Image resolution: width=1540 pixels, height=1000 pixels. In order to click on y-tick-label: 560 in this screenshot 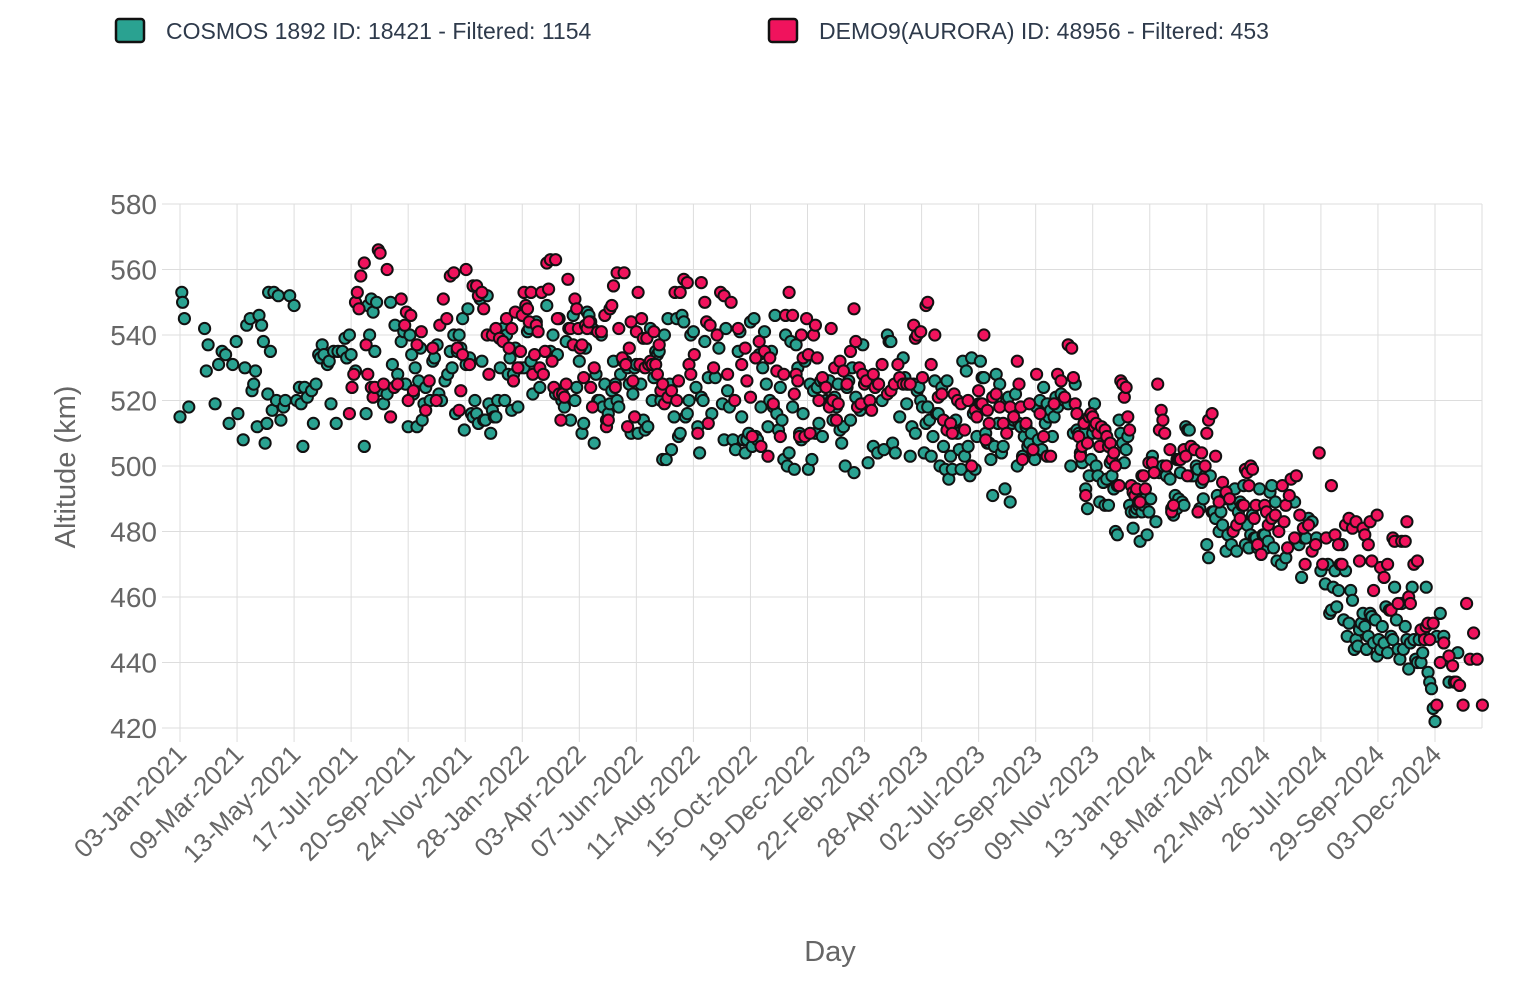, I will do `click(133, 270)`.